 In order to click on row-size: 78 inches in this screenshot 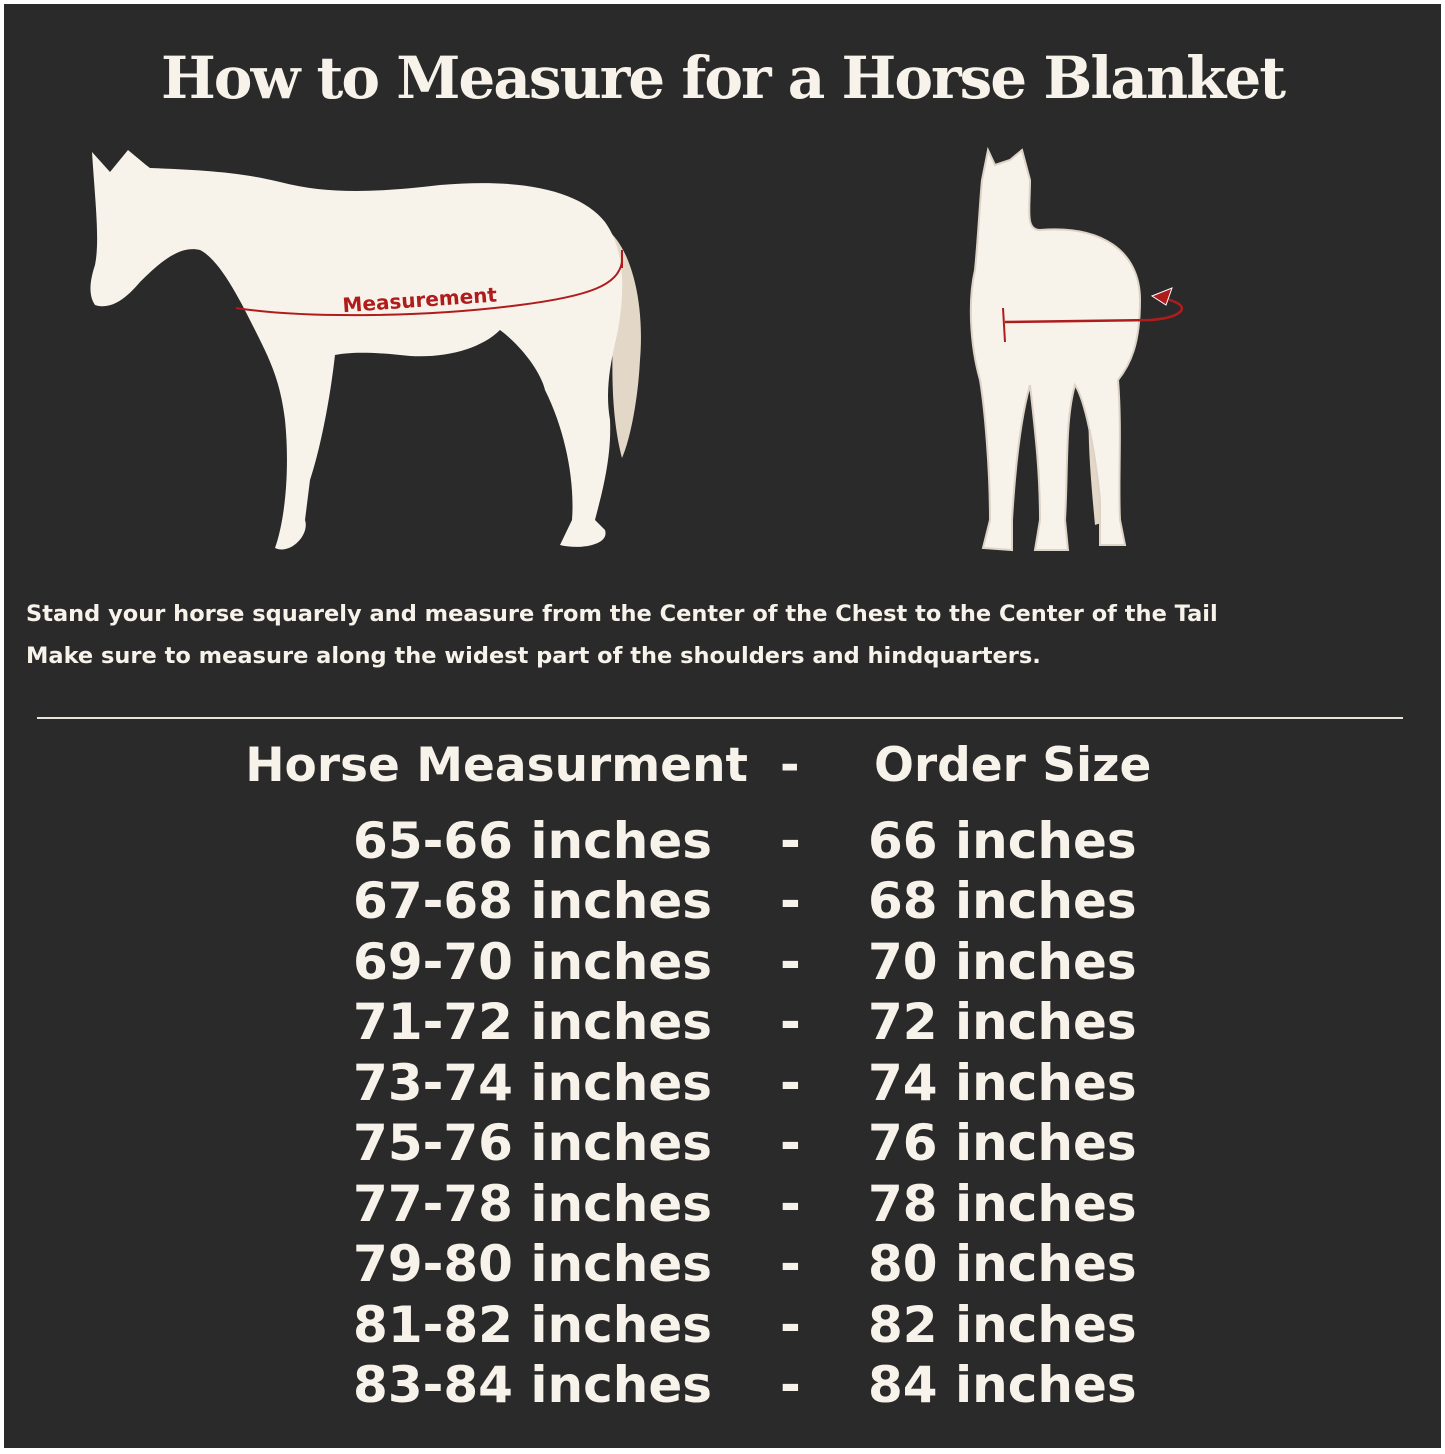, I will do `click(1002, 1204)`.